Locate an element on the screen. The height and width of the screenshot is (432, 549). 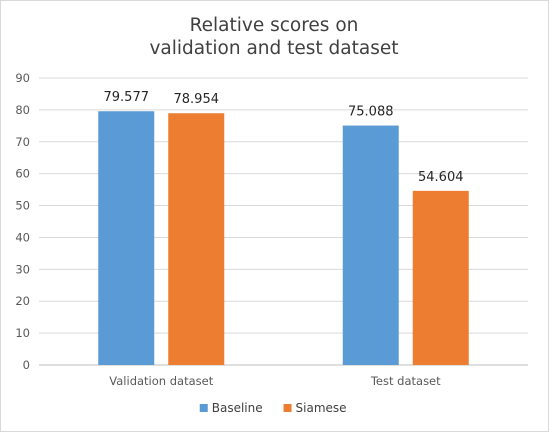
y-tick-label: 40 is located at coordinates (22, 237).